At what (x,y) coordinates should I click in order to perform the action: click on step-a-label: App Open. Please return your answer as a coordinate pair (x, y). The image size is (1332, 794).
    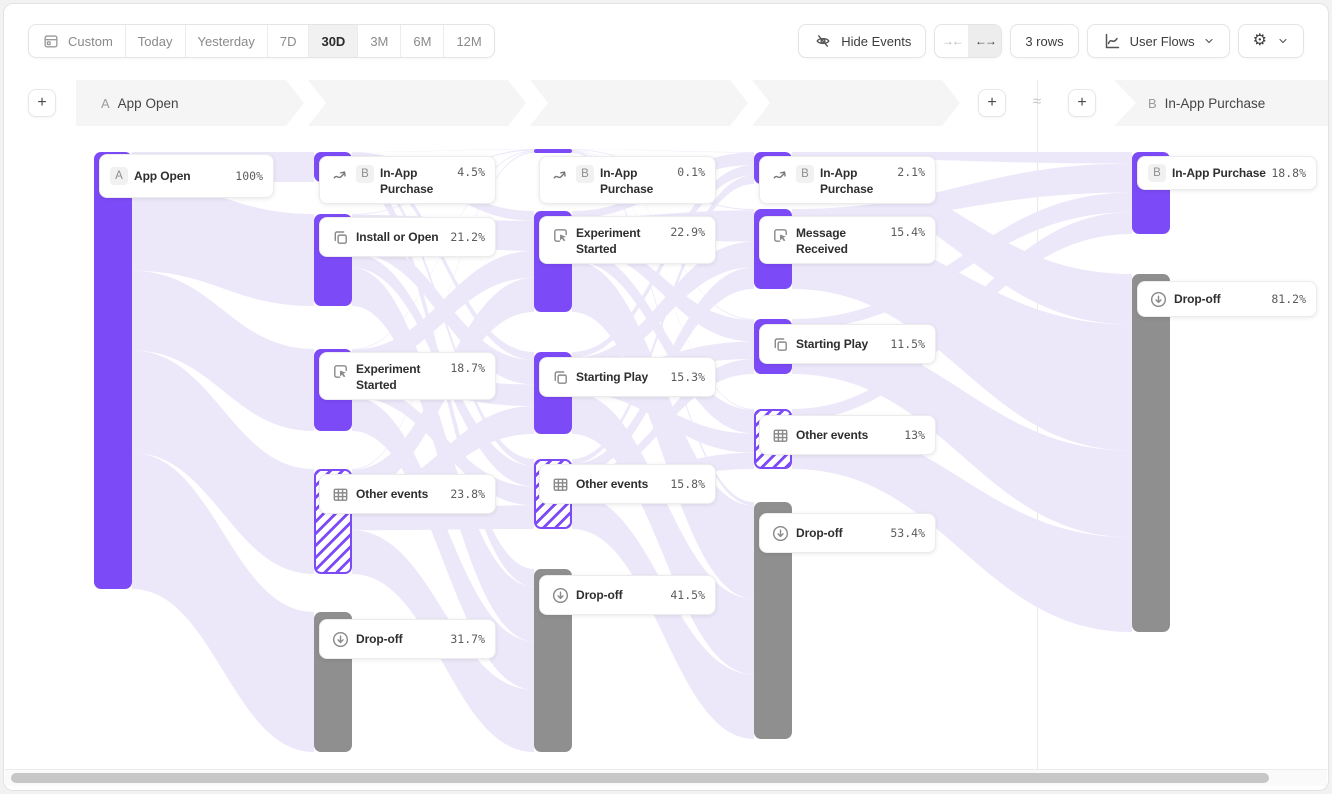
    Looking at the image, I should click on (148, 103).